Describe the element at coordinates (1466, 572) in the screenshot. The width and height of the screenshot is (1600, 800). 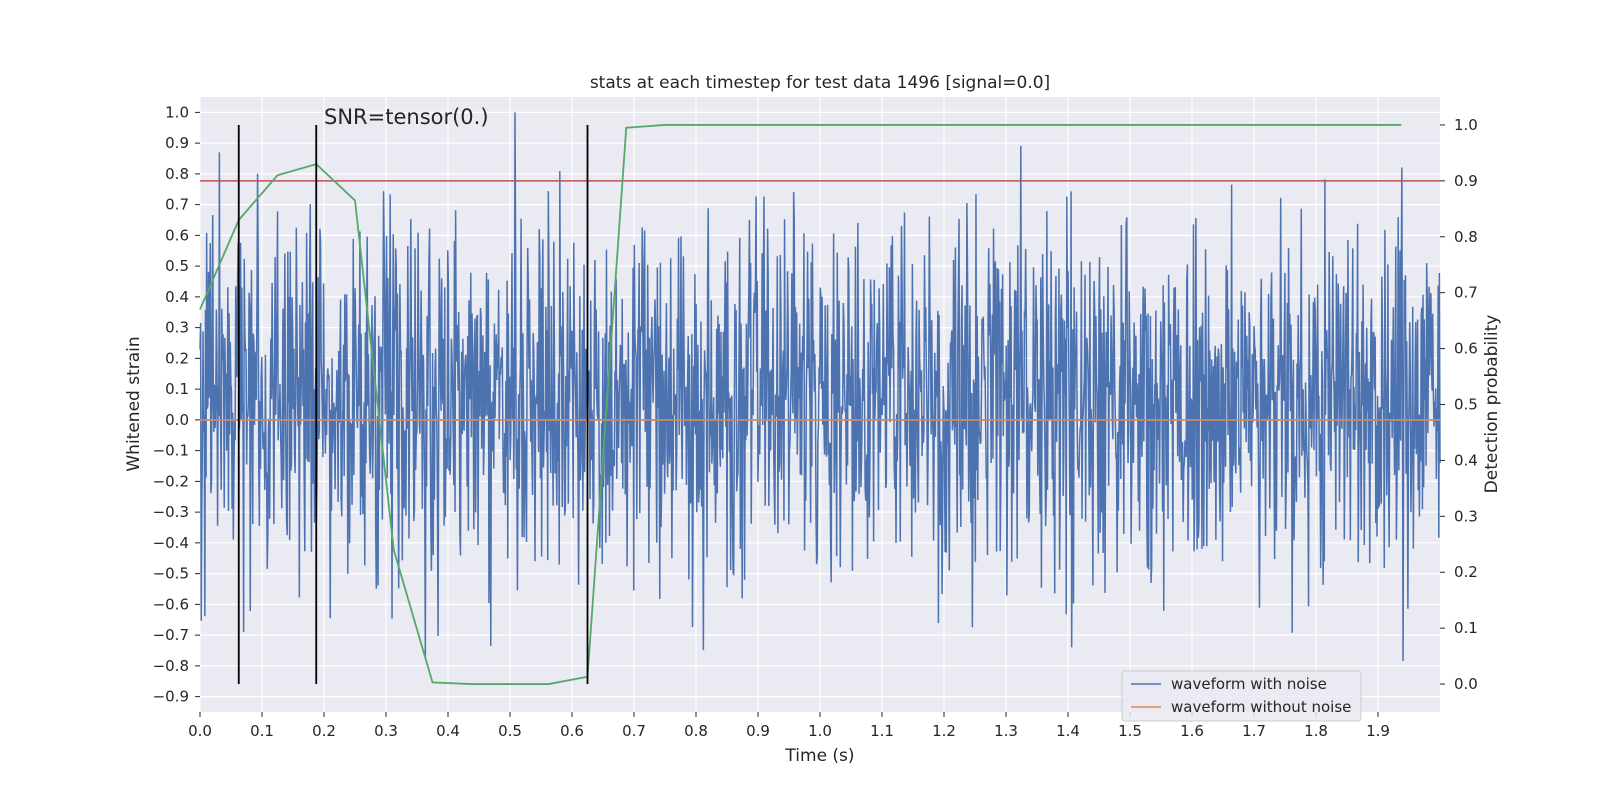
I see `y2-tick-label-8: 0.2` at that location.